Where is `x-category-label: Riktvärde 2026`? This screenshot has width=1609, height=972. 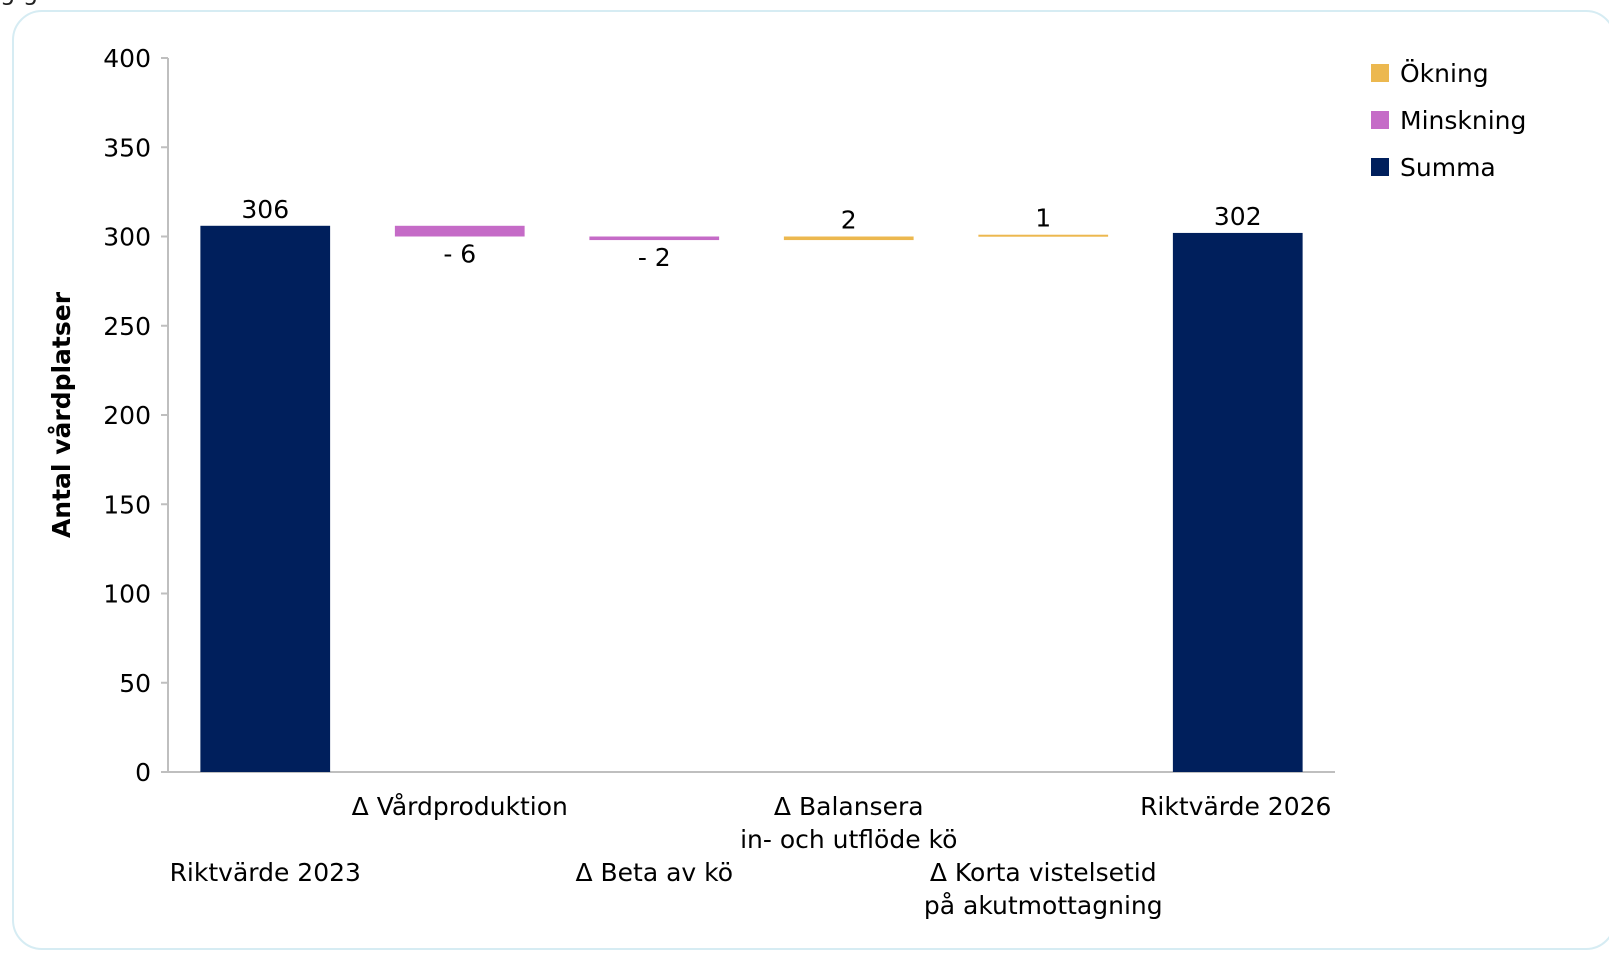 x-category-label: Riktvärde 2026 is located at coordinates (1235, 806).